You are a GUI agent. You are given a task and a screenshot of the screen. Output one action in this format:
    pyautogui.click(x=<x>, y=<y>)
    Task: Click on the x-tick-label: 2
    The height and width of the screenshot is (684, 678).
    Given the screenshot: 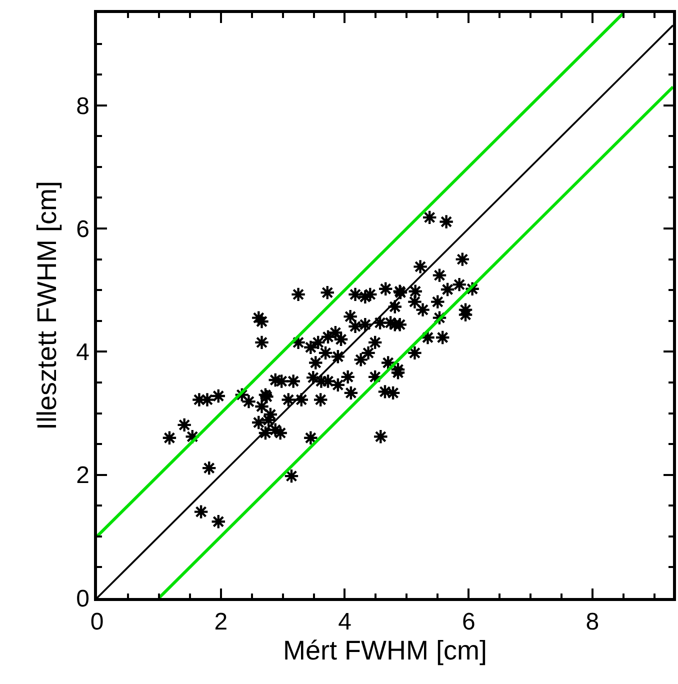 What is the action you would take?
    pyautogui.click(x=221, y=622)
    